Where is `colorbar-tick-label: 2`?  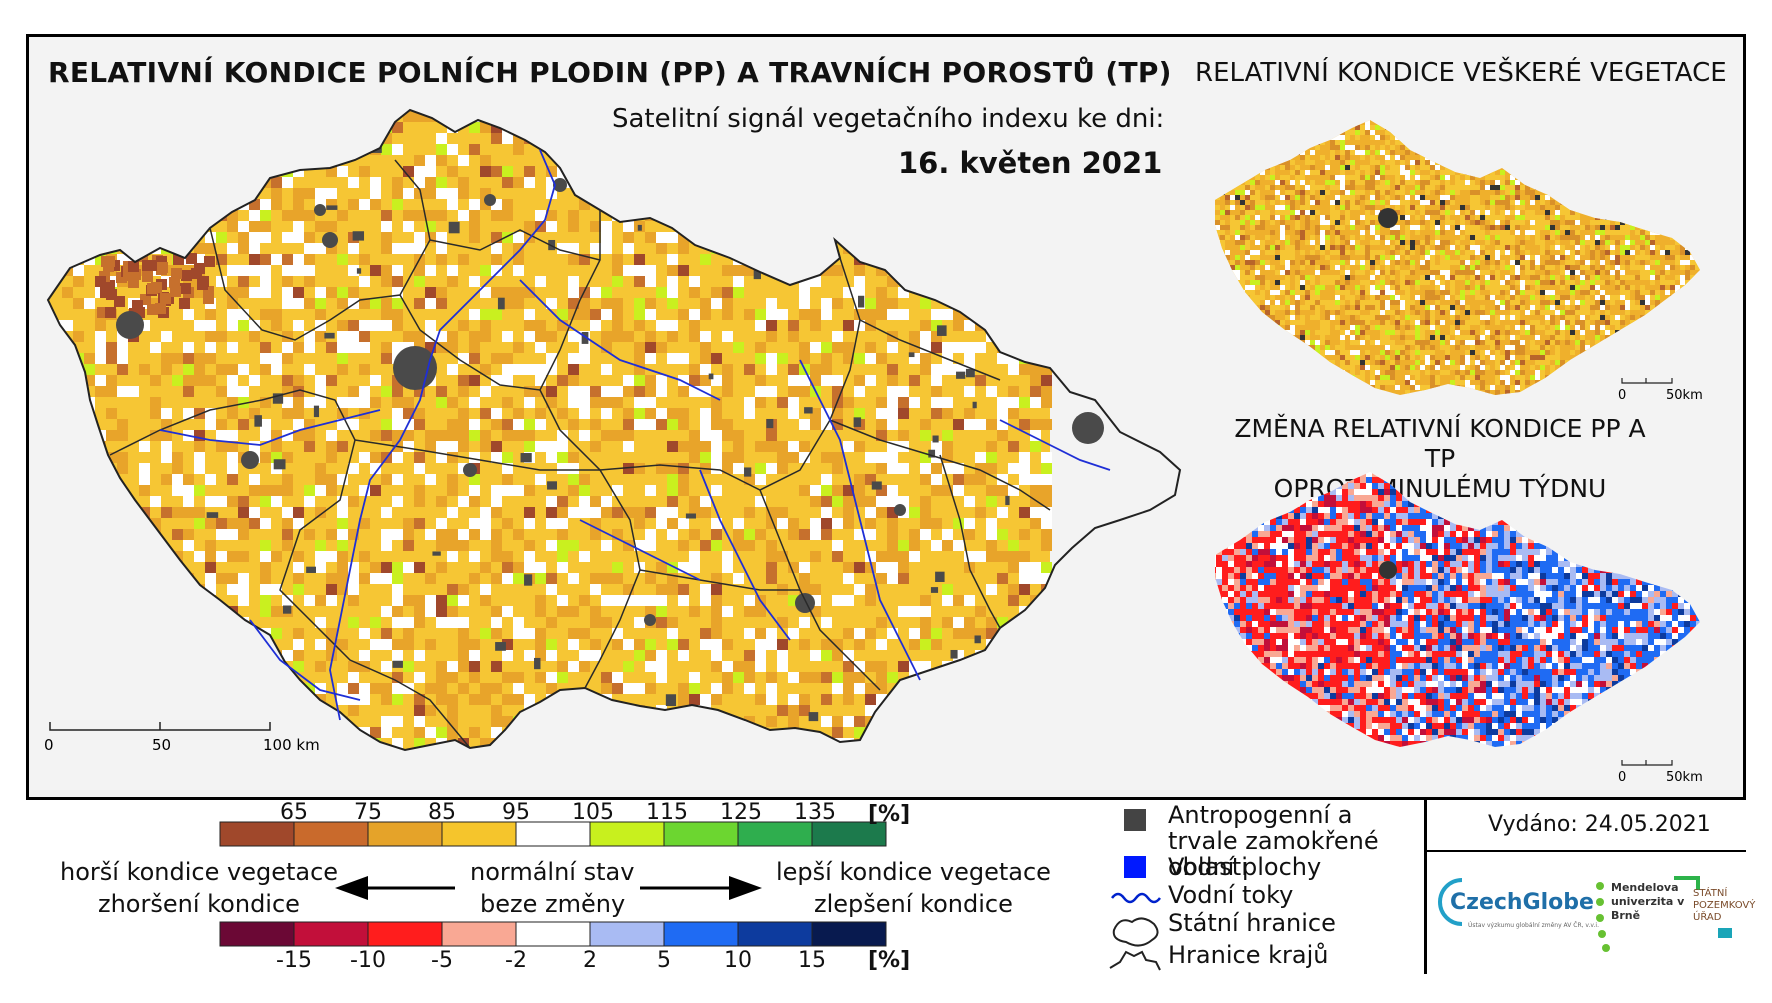 colorbar-tick-label: 2 is located at coordinates (590, 960).